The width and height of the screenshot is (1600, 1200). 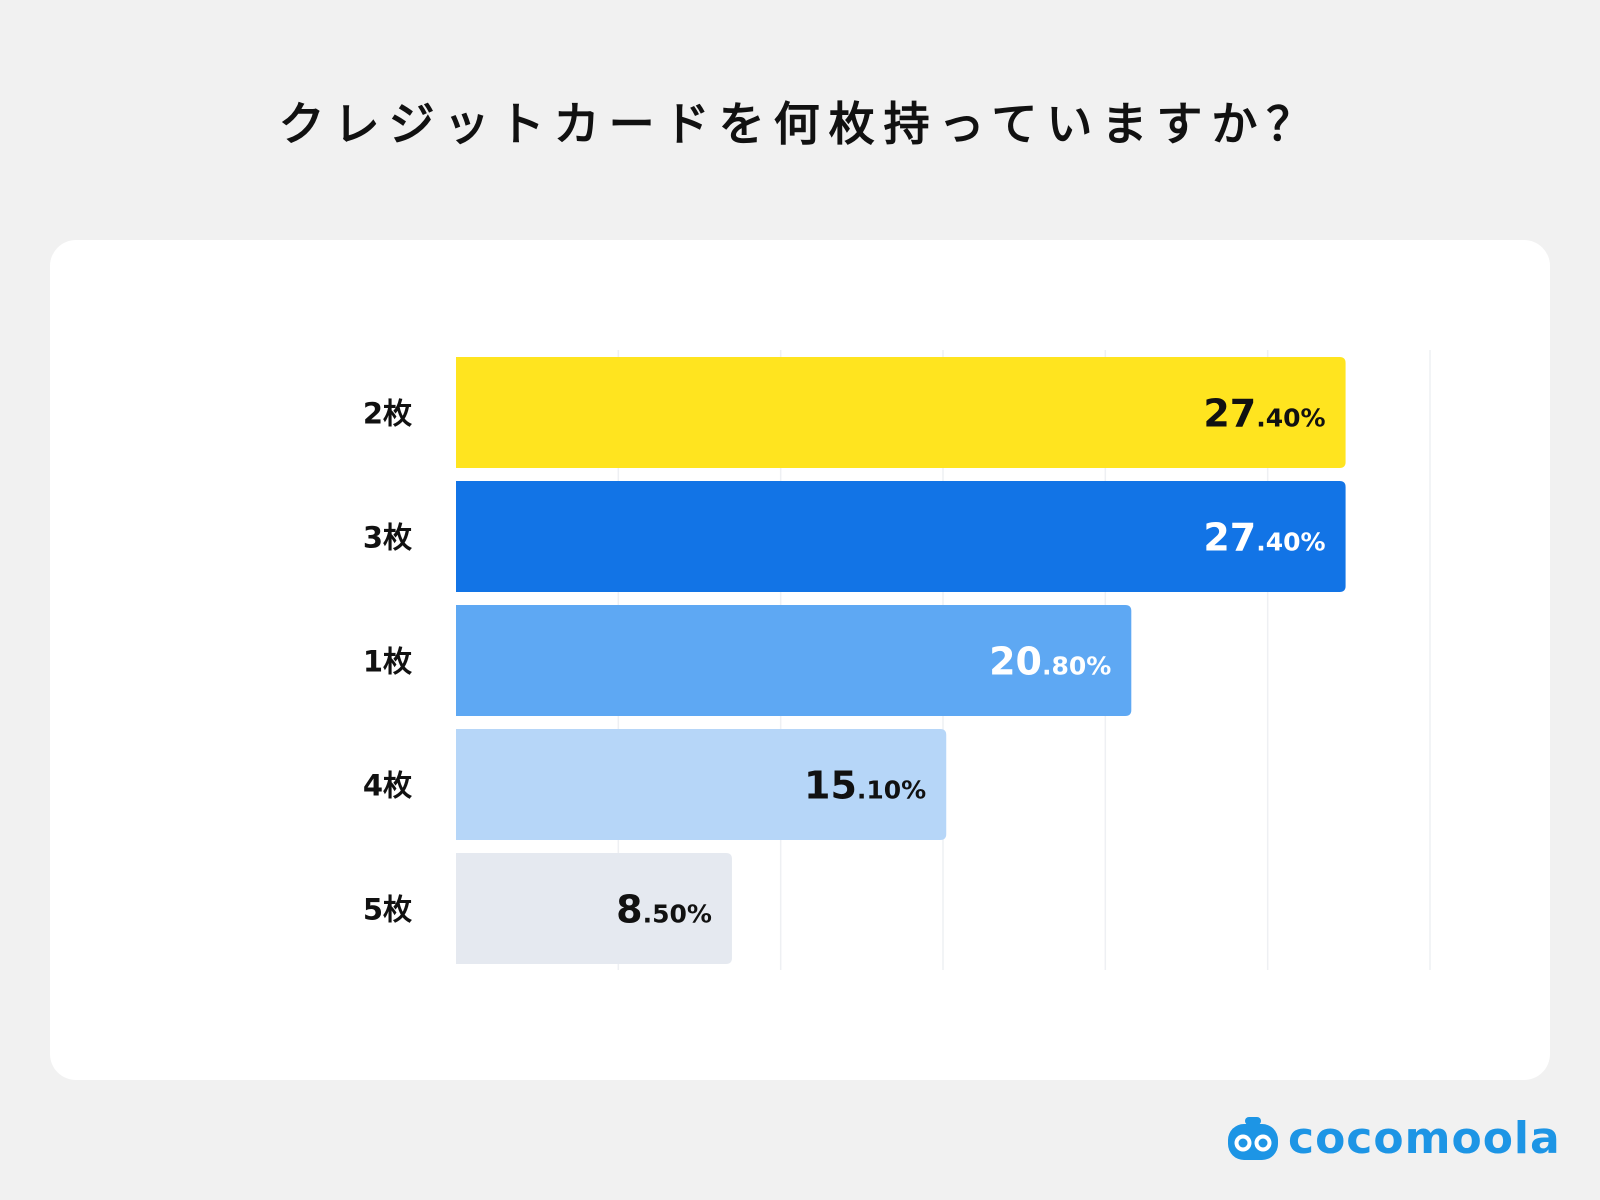 I want to click on brand-name: cocomoola, so click(x=1424, y=1138).